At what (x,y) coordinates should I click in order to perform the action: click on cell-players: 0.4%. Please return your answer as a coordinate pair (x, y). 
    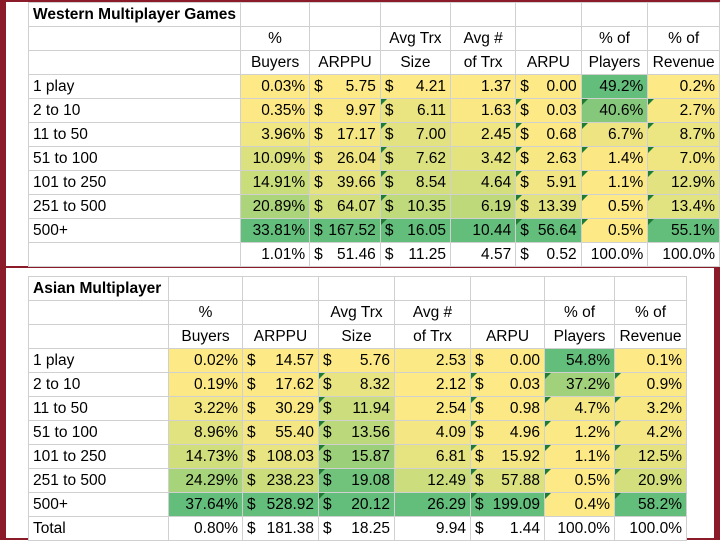
    Looking at the image, I should click on (579, 504).